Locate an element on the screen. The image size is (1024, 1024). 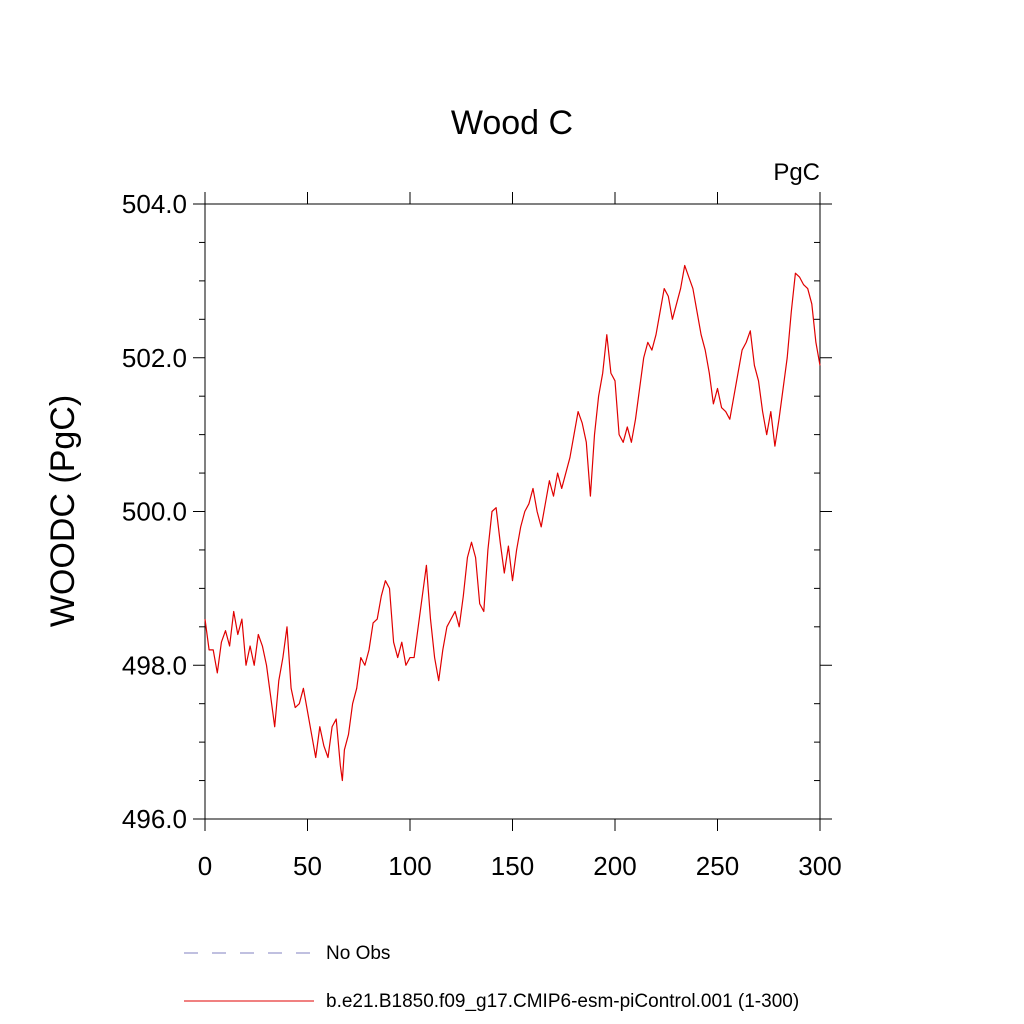
units-label: PgC is located at coordinates (796, 172).